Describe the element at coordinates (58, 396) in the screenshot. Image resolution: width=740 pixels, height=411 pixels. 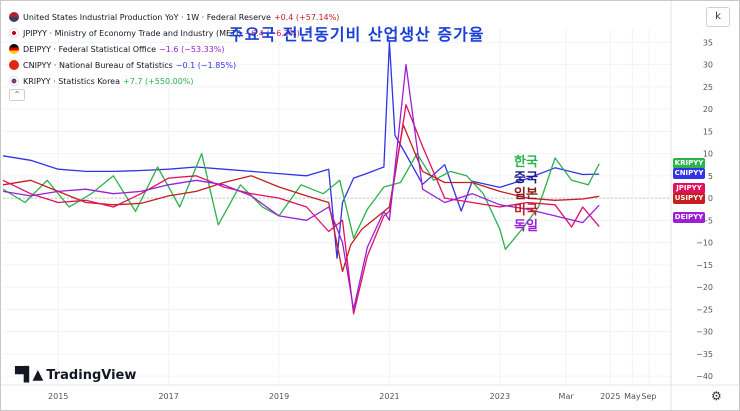
I see `x-tick-label: 2015` at that location.